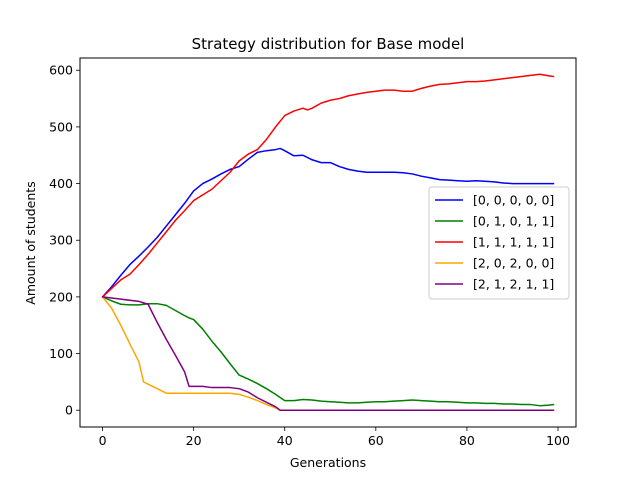 This screenshot has height=480, width=640. I want to click on legend-label: [0, 0, 0, 0, 0], so click(513, 200).